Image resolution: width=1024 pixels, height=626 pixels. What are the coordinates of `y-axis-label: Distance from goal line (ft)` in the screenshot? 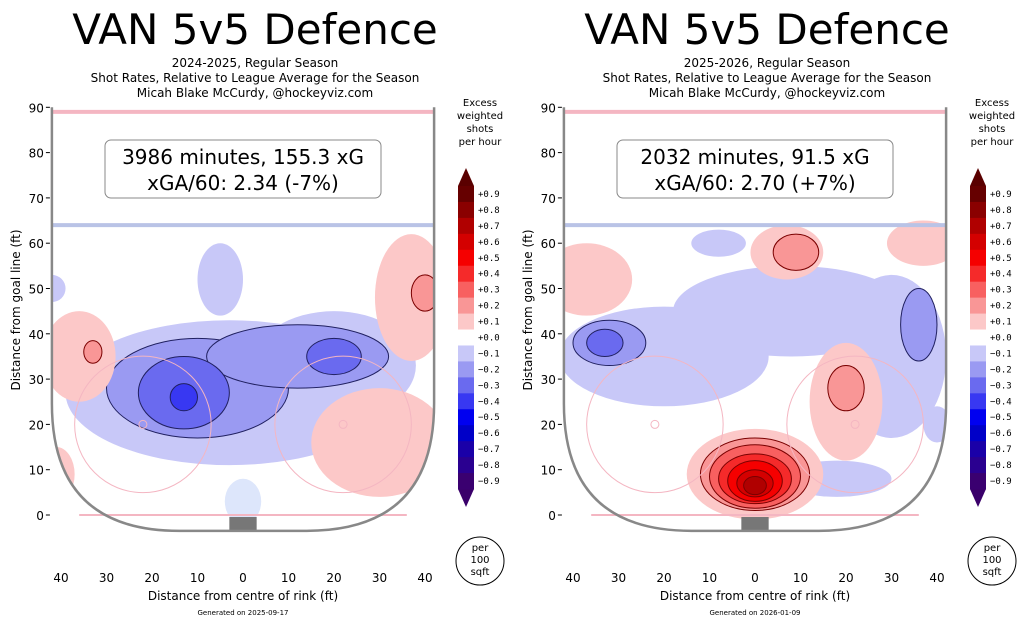 It's located at (528, 309).